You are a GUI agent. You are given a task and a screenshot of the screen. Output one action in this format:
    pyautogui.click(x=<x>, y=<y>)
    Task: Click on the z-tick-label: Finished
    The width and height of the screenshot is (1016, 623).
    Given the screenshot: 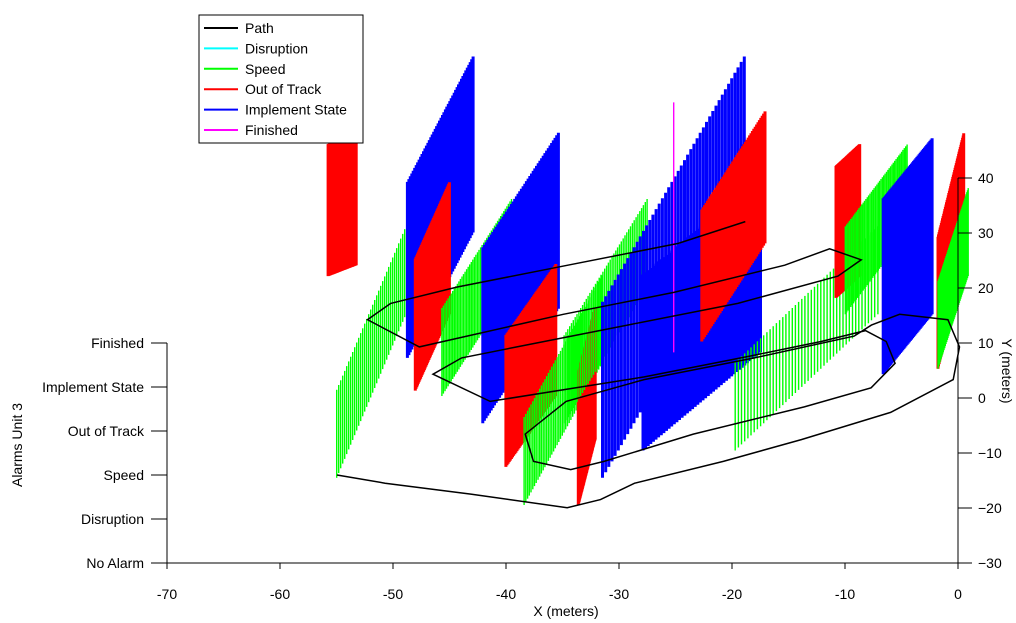 What is the action you would take?
    pyautogui.click(x=117, y=343)
    